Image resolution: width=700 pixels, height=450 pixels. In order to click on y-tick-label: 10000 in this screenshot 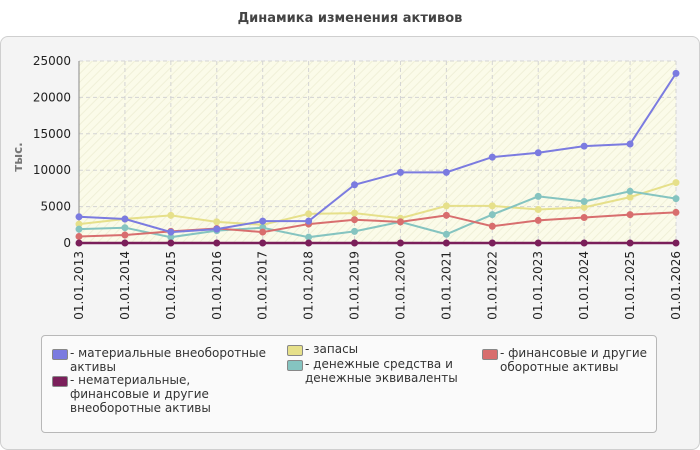, I will do `click(52, 170)`.